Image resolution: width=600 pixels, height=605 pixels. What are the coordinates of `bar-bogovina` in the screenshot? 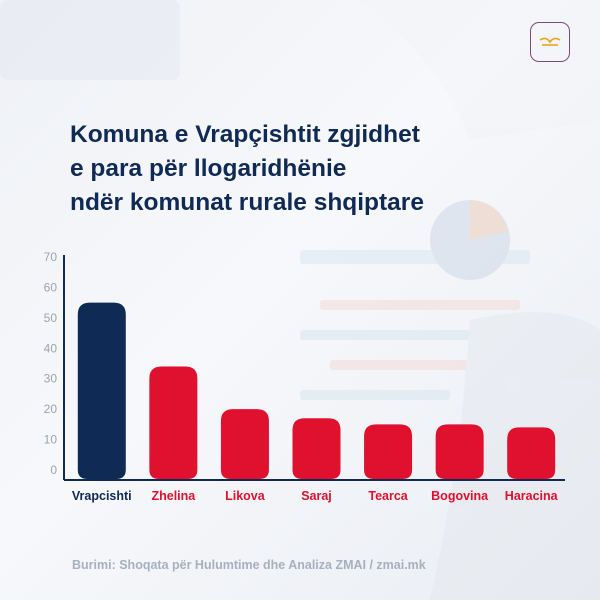 It's located at (459, 451).